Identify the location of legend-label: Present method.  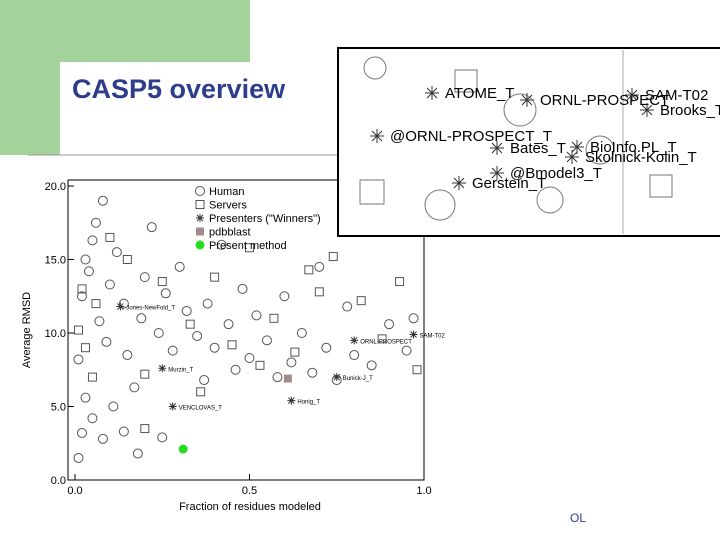
(248, 246).